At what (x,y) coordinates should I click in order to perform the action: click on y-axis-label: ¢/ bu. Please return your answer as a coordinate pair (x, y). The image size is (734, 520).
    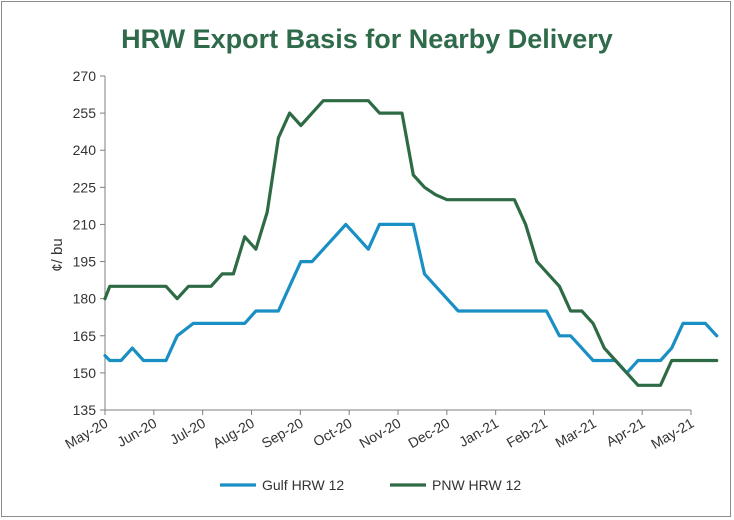
    Looking at the image, I should click on (57, 254).